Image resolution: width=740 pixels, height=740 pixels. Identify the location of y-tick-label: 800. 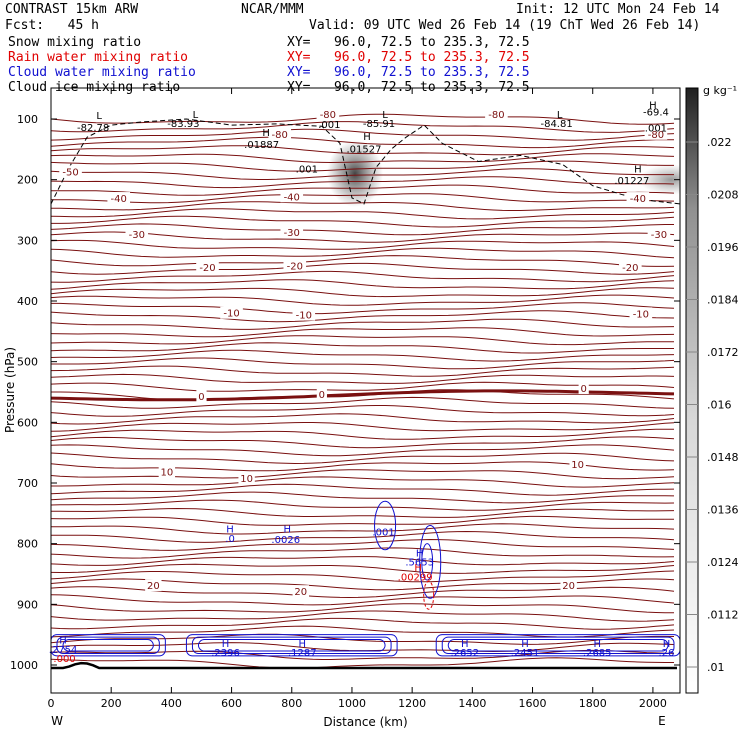
(27, 544).